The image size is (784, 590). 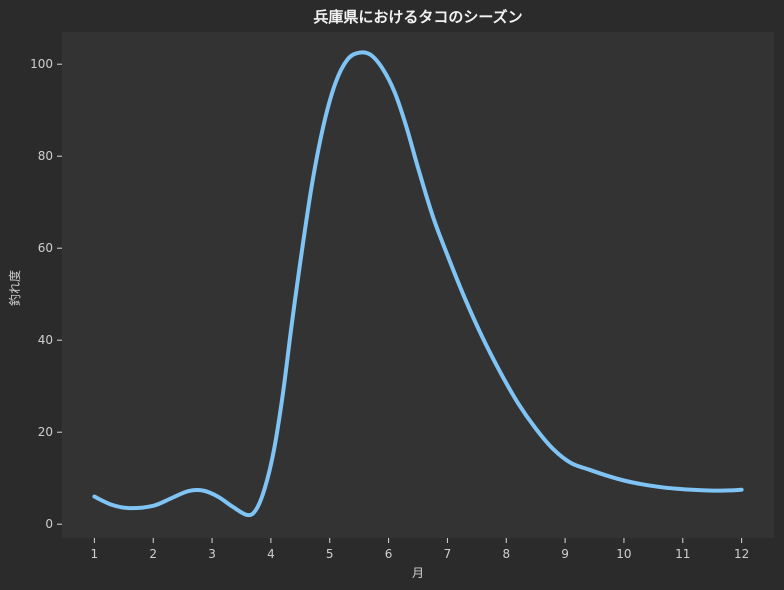 I want to click on x-tick-label: 7, so click(x=448, y=554).